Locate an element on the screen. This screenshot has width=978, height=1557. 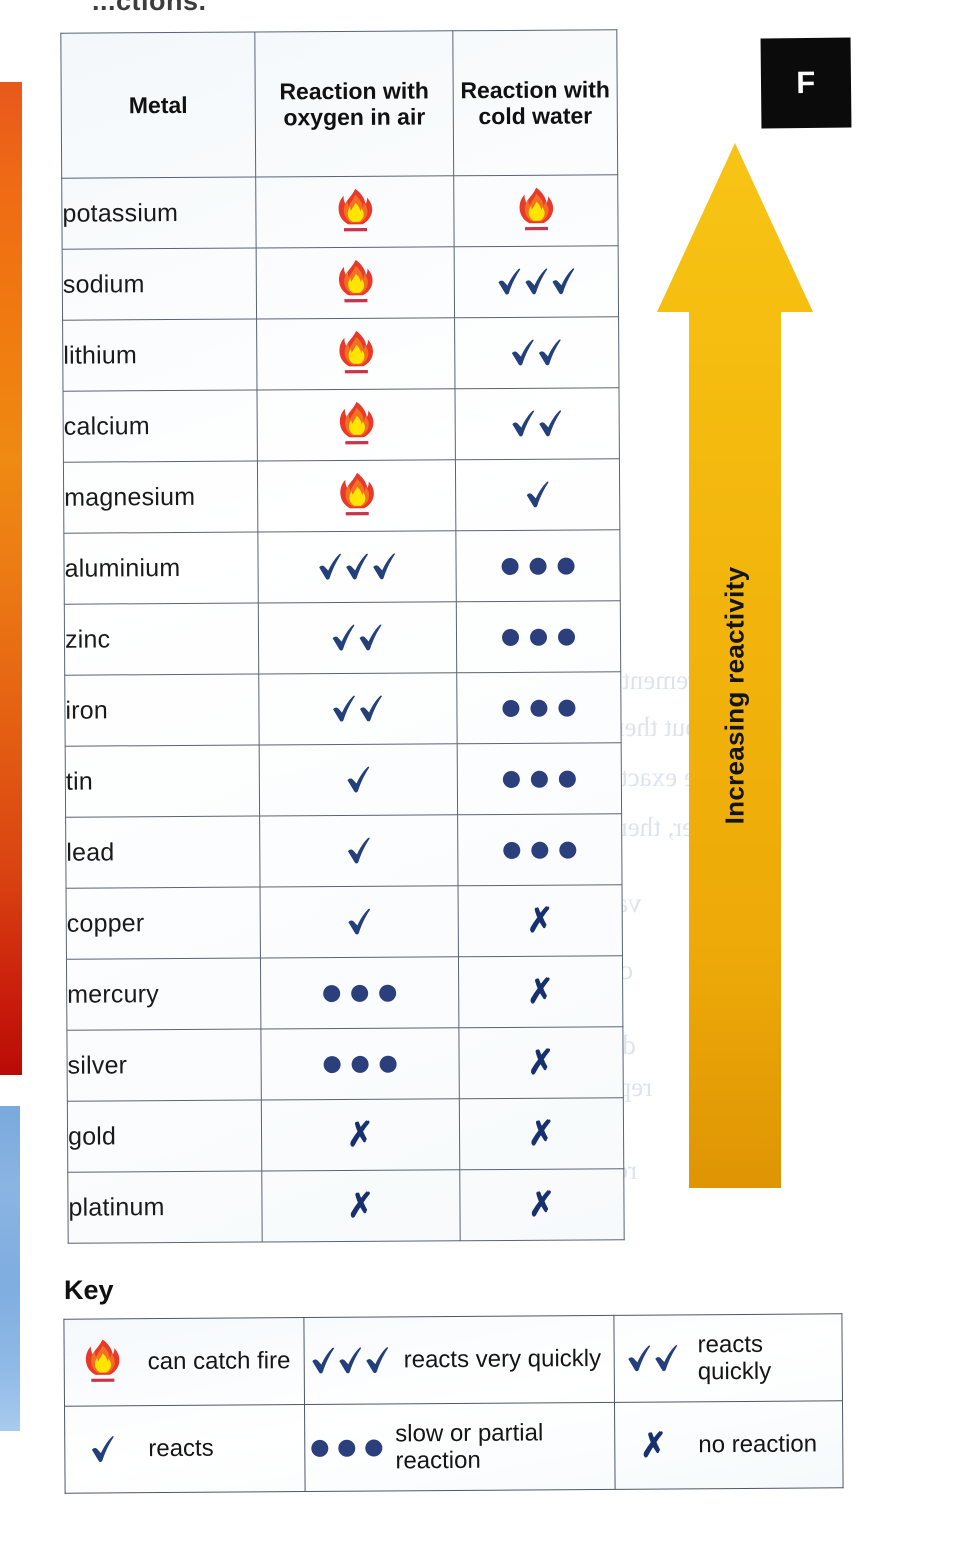
cell-metal-name: aluminium is located at coordinates (161, 568).